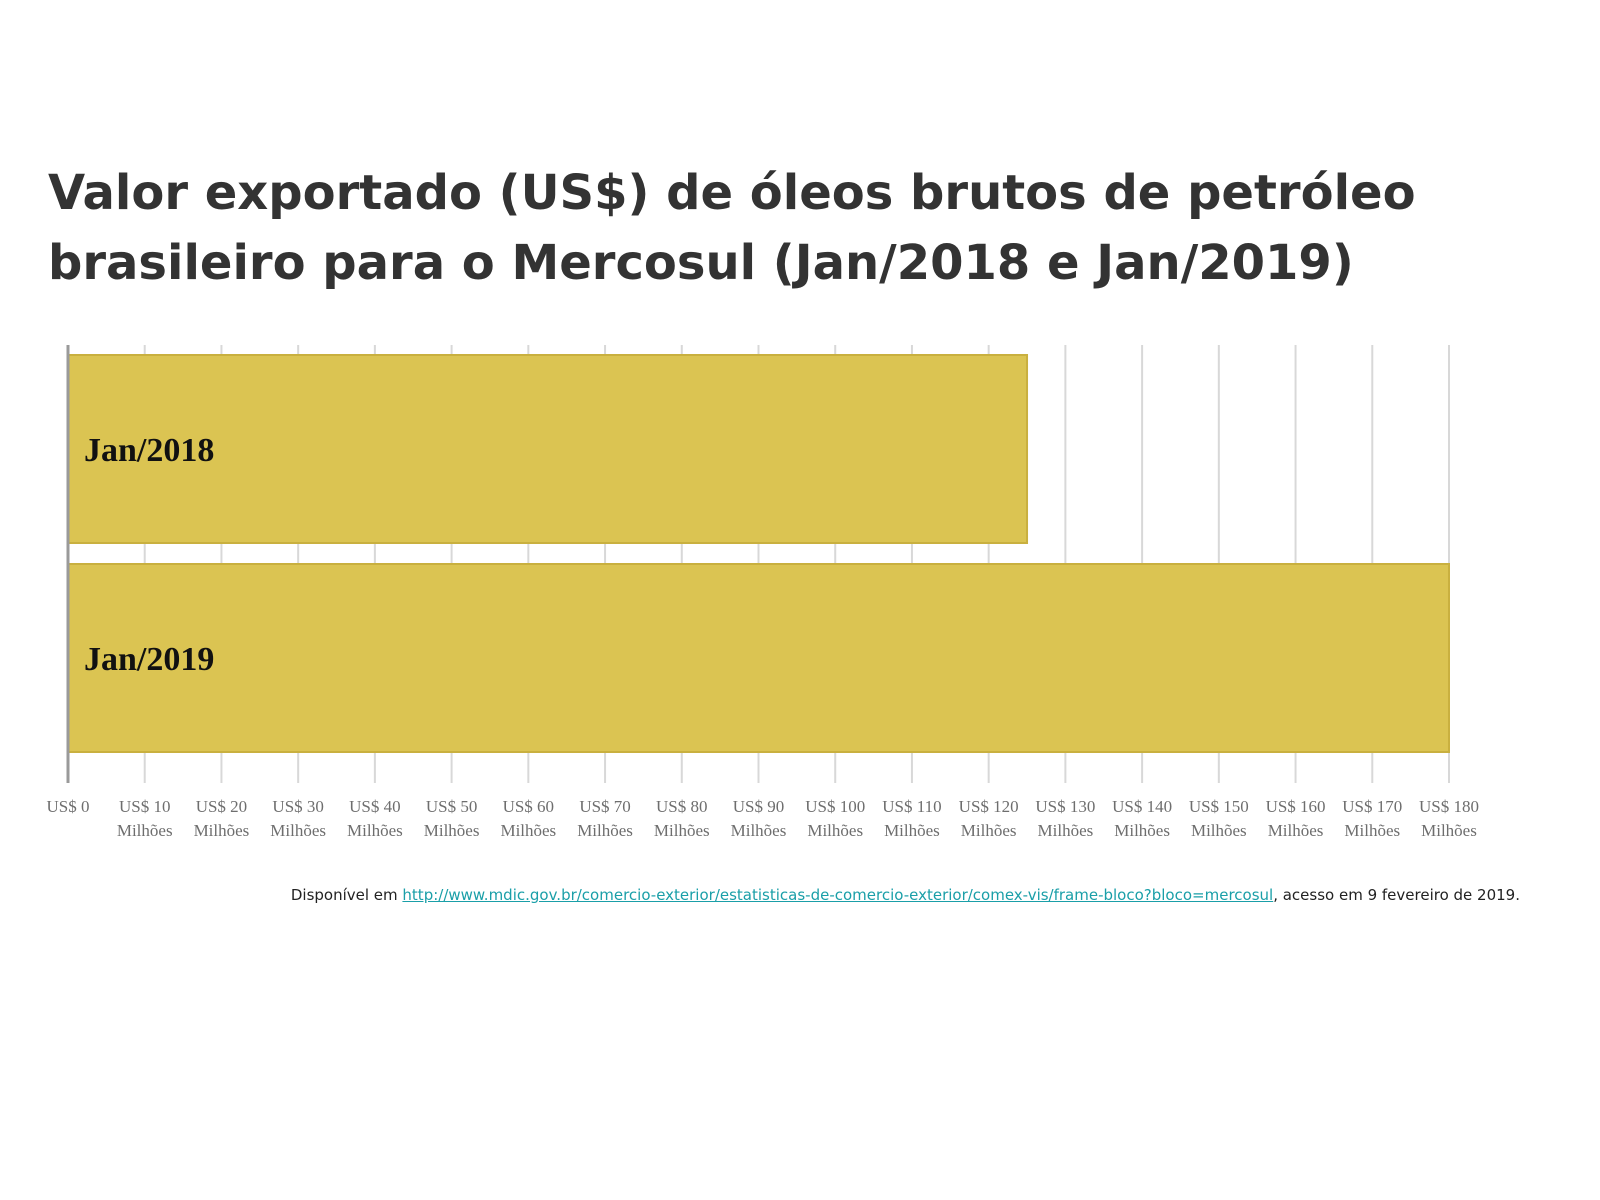 Image resolution: width=1600 pixels, height=1200 pixels. I want to click on x-tick-label-70-unit: Milhões, so click(605, 830).